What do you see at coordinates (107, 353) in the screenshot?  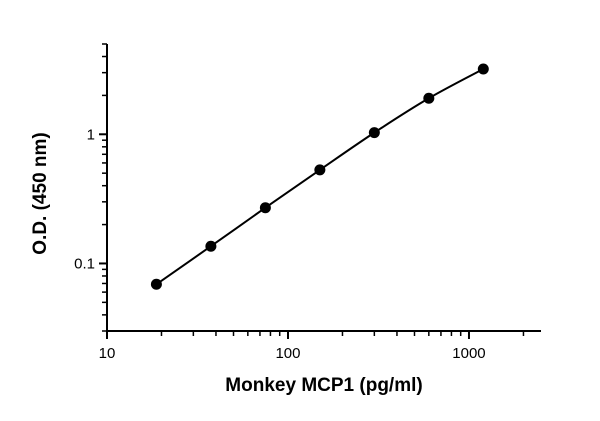 I see `x-tick-label: 10` at bounding box center [107, 353].